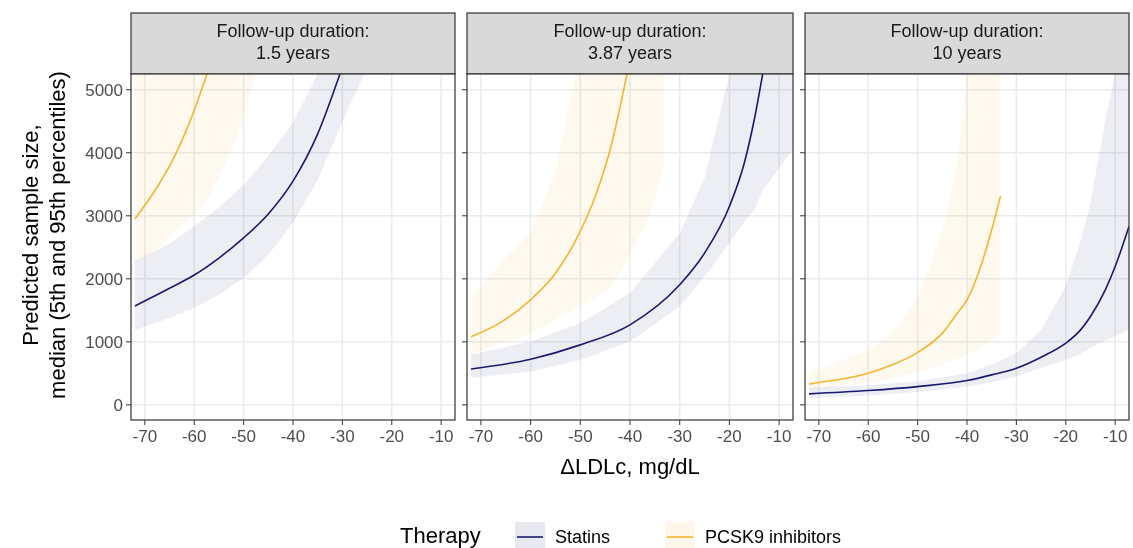  I want to click on y-tick-label: 2000, so click(104, 279).